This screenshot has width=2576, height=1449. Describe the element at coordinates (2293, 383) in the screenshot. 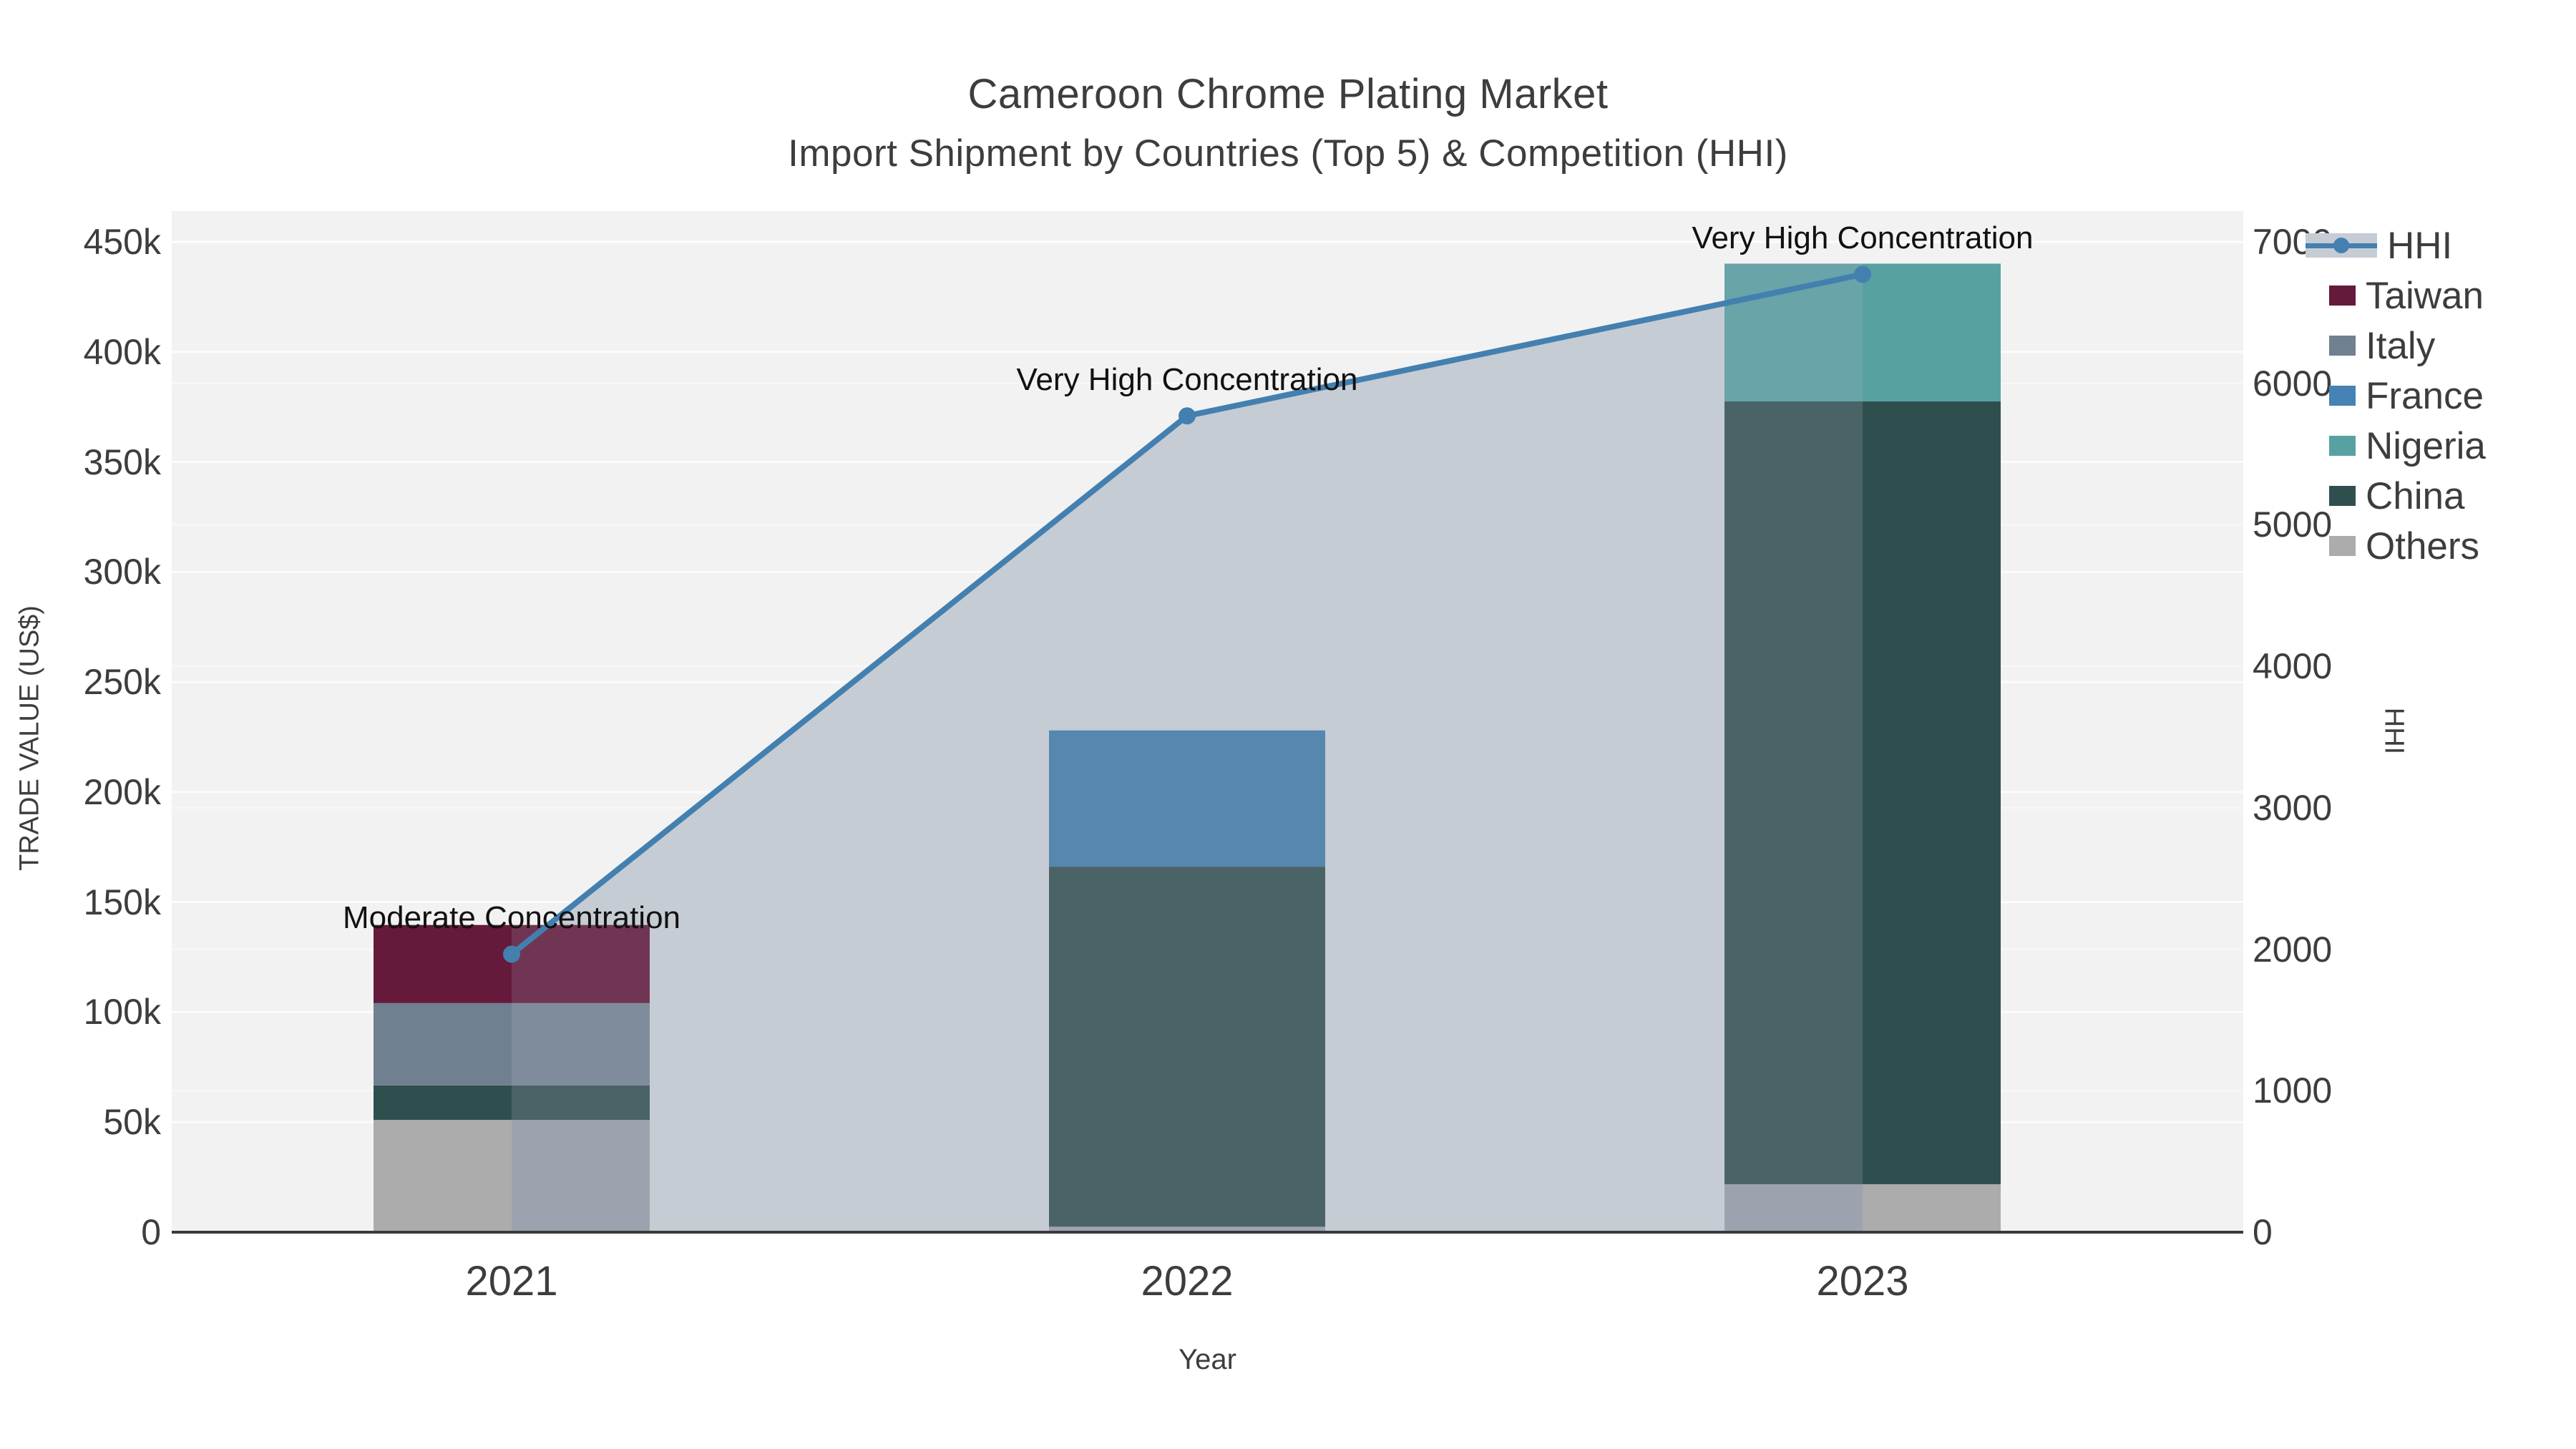

I see `y2-axis-tick-label: 6000` at that location.